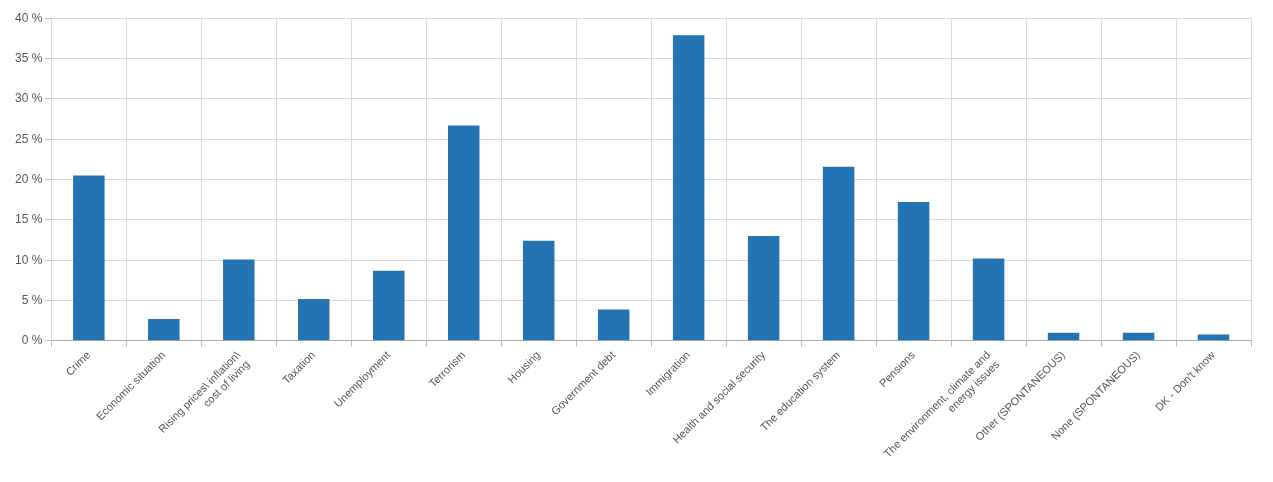 The height and width of the screenshot is (482, 1273). I want to click on y-tick-label: 20 %, so click(28, 178).